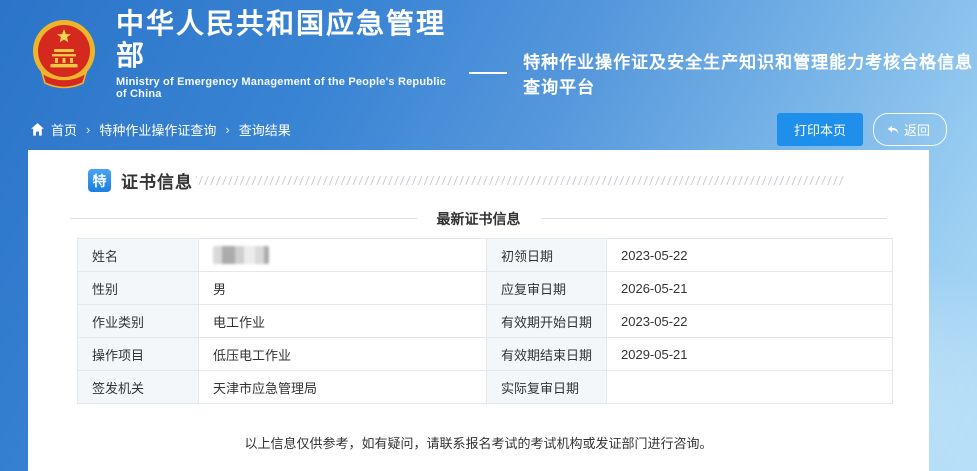  I want to click on national-emblem-icon, so click(64, 54).